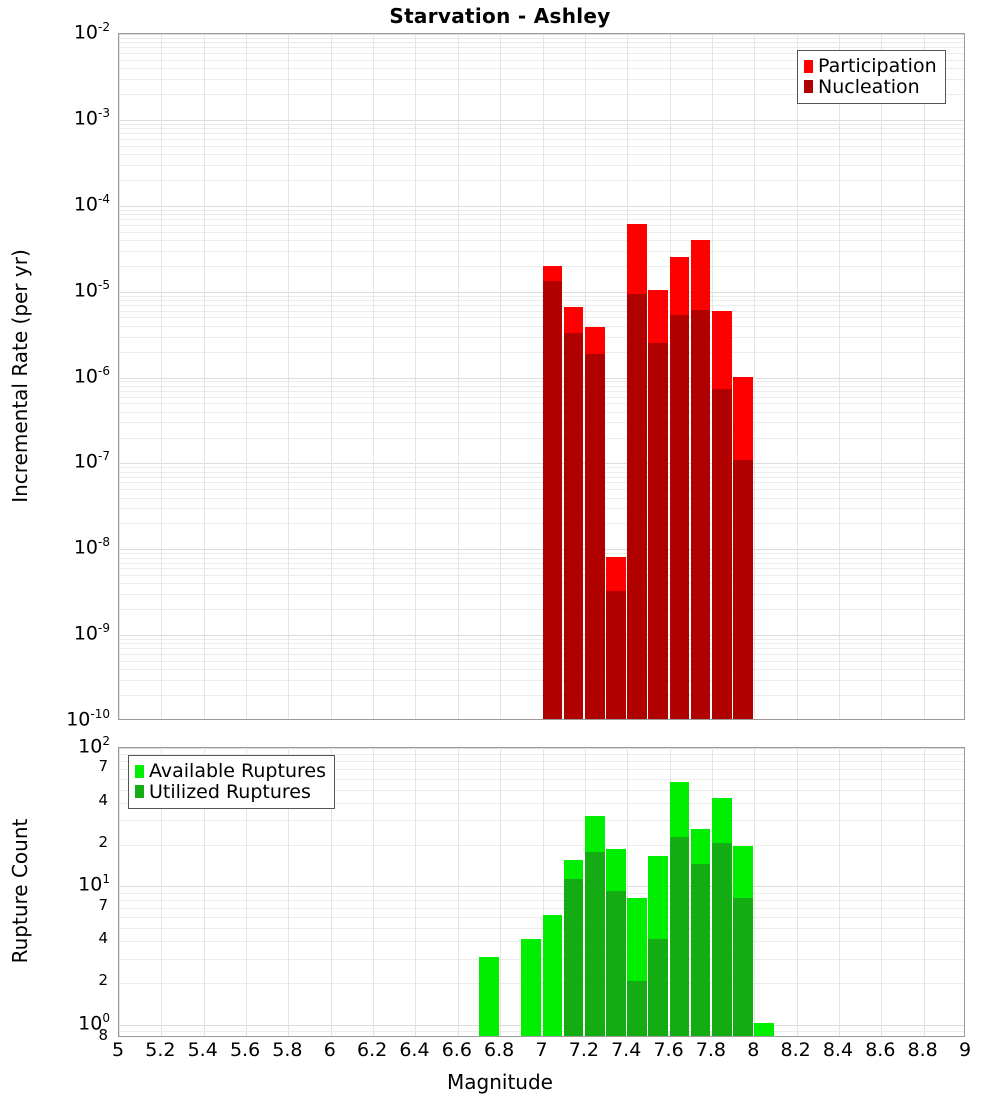  I want to click on x-tick-label: 6.8, so click(499, 1050).